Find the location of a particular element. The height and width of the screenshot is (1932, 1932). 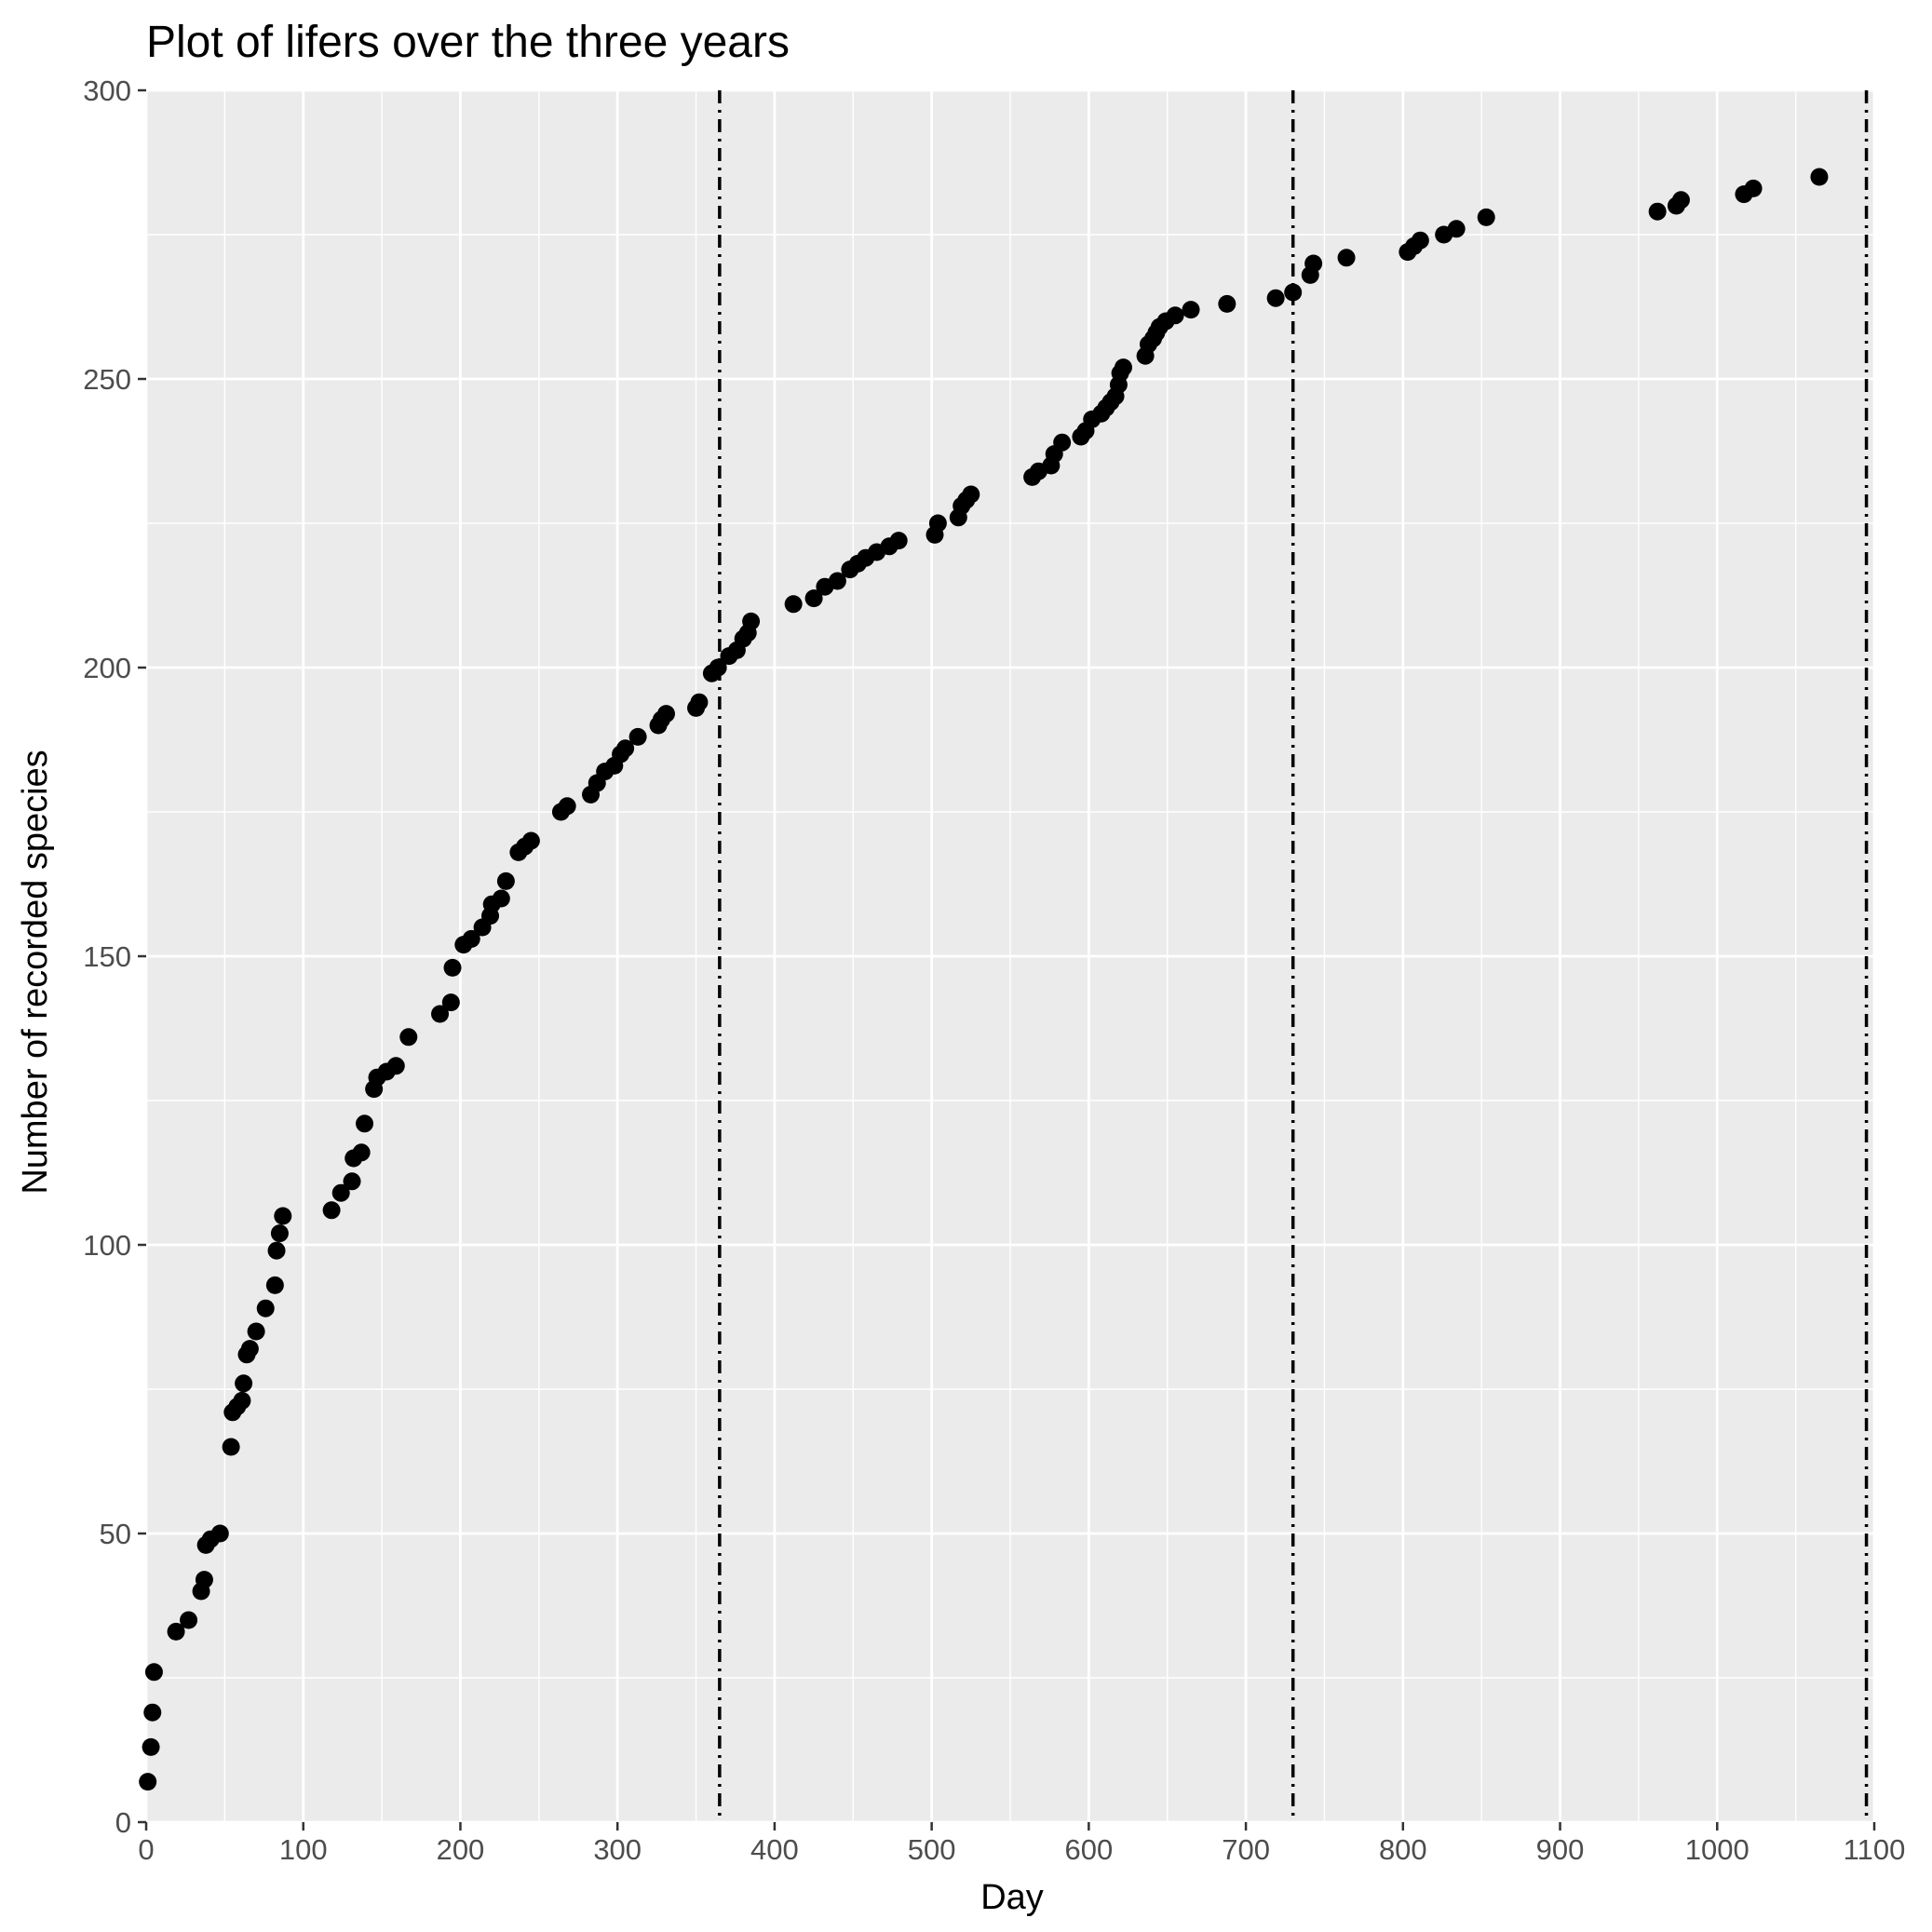

x-tick-label: 400 is located at coordinates (774, 1849).